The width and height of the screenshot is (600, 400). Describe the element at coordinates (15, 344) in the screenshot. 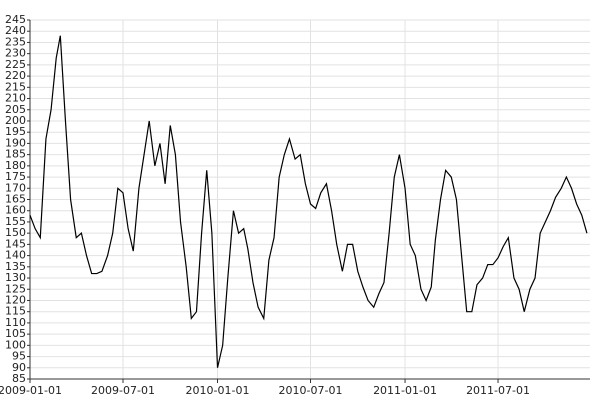

I see `y-tick-label: 100` at that location.